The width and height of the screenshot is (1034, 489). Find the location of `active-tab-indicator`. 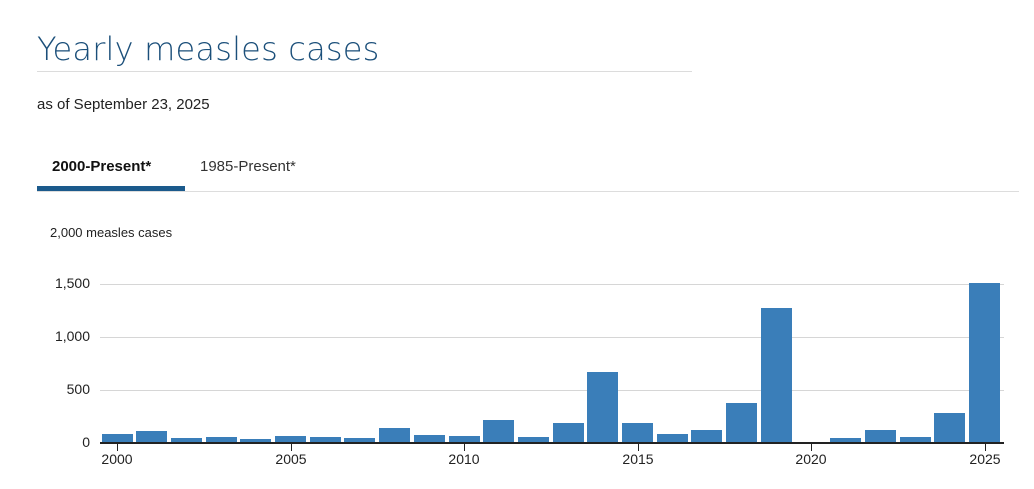

active-tab-indicator is located at coordinates (111, 188).